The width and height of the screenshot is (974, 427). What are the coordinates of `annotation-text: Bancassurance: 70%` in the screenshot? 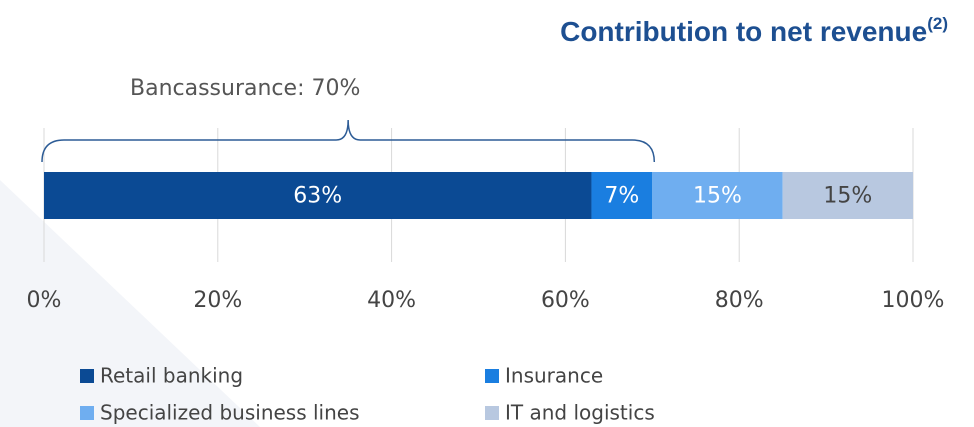 It's located at (245, 88).